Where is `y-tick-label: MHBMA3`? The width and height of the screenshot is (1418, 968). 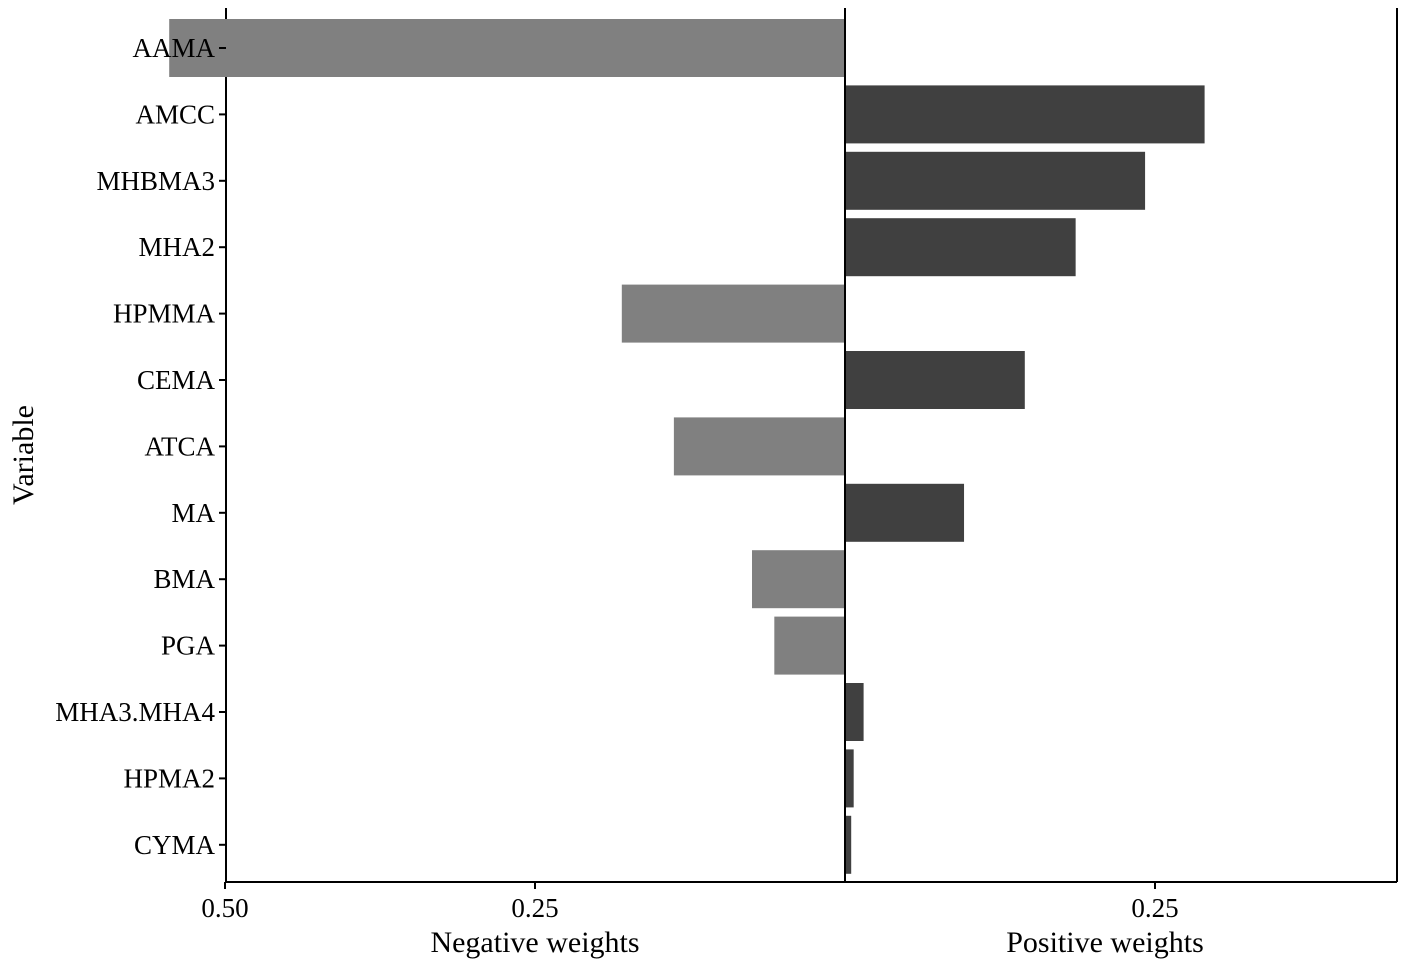 y-tick-label: MHBMA3 is located at coordinates (155, 181).